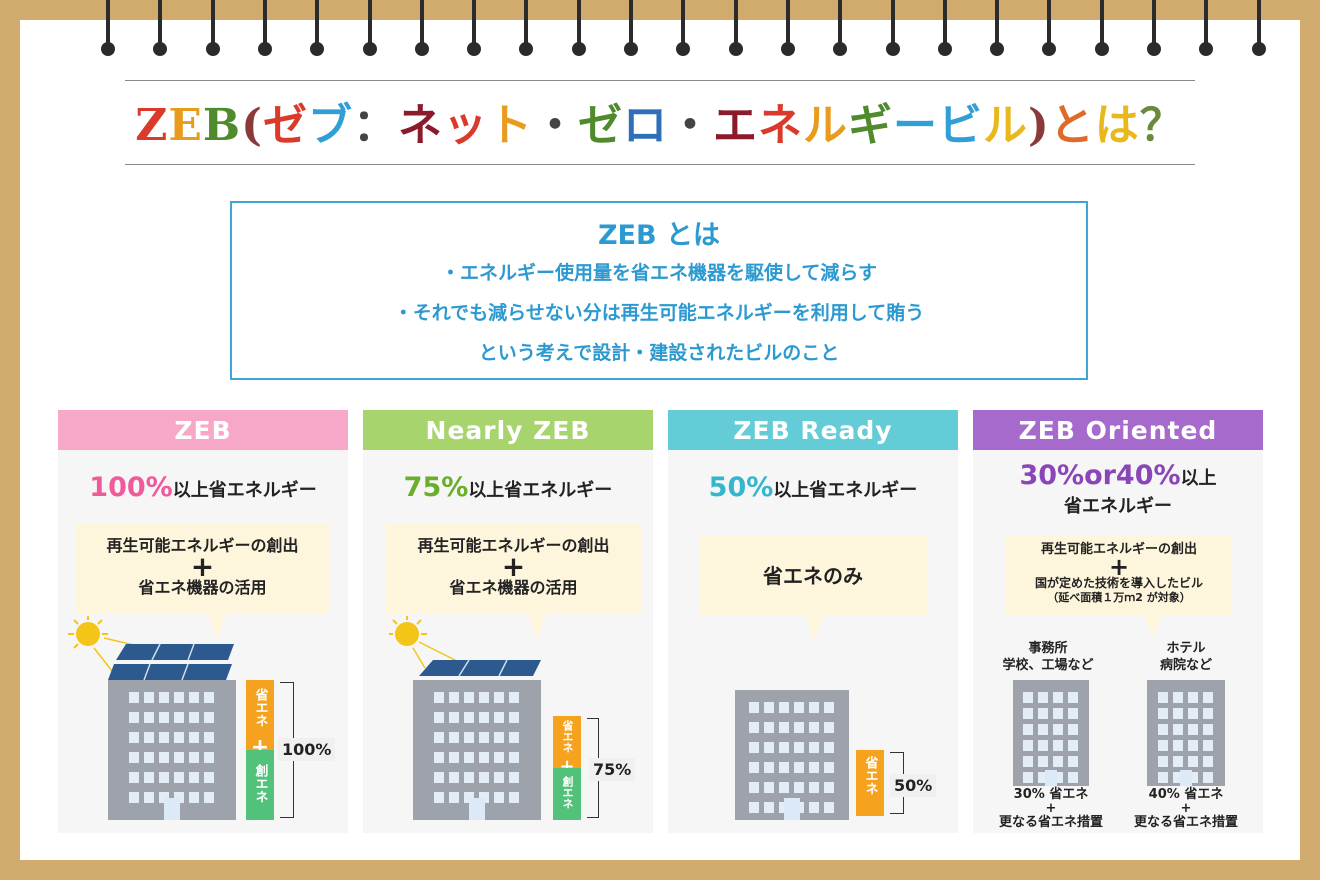  Describe the element at coordinates (660, 164) in the screenshot. I see `title-rule-bottom` at that location.